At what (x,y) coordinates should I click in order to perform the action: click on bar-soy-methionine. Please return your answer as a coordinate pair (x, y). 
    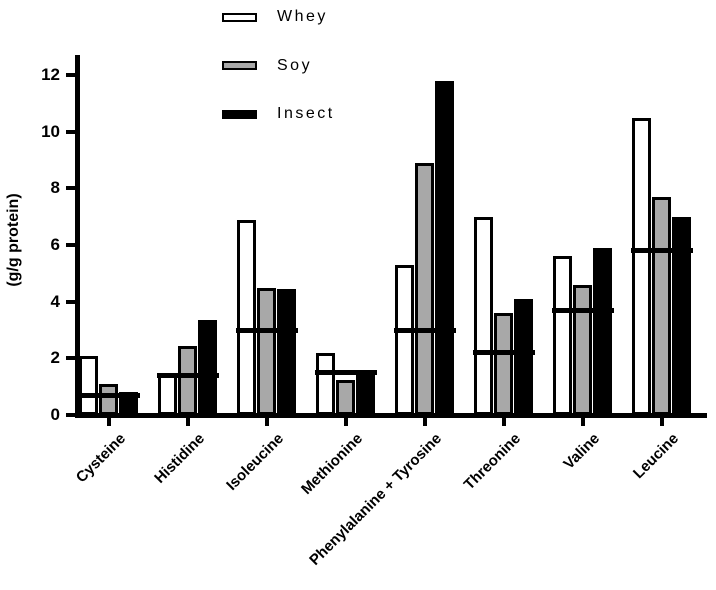
    Looking at the image, I should click on (345, 397).